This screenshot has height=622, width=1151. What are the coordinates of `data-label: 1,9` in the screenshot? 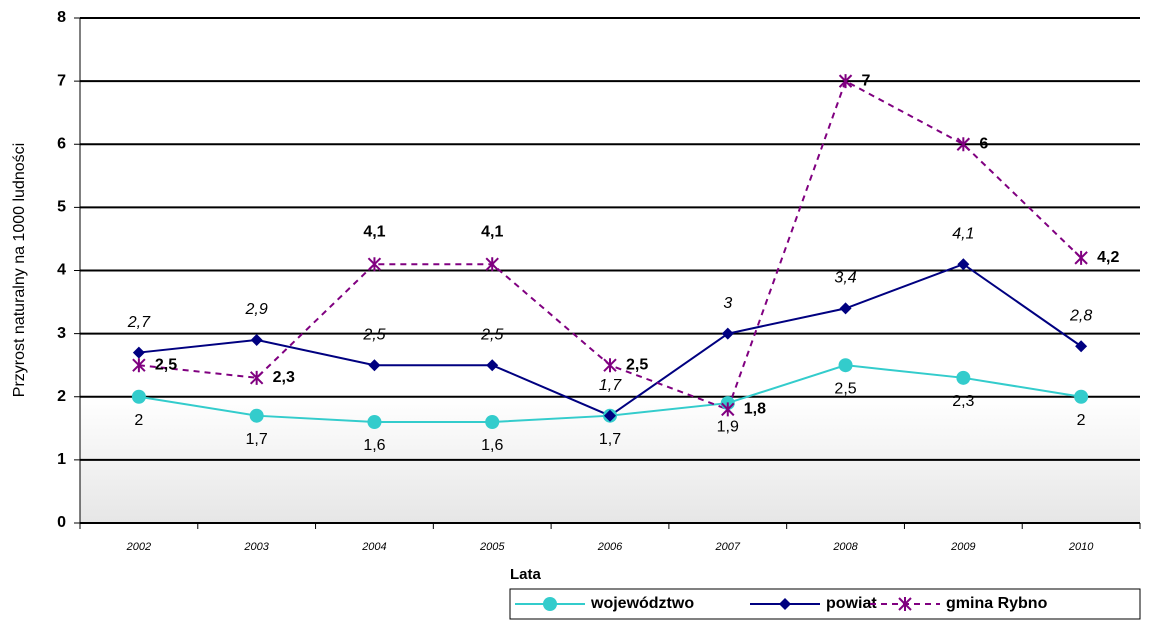 It's located at (728, 426).